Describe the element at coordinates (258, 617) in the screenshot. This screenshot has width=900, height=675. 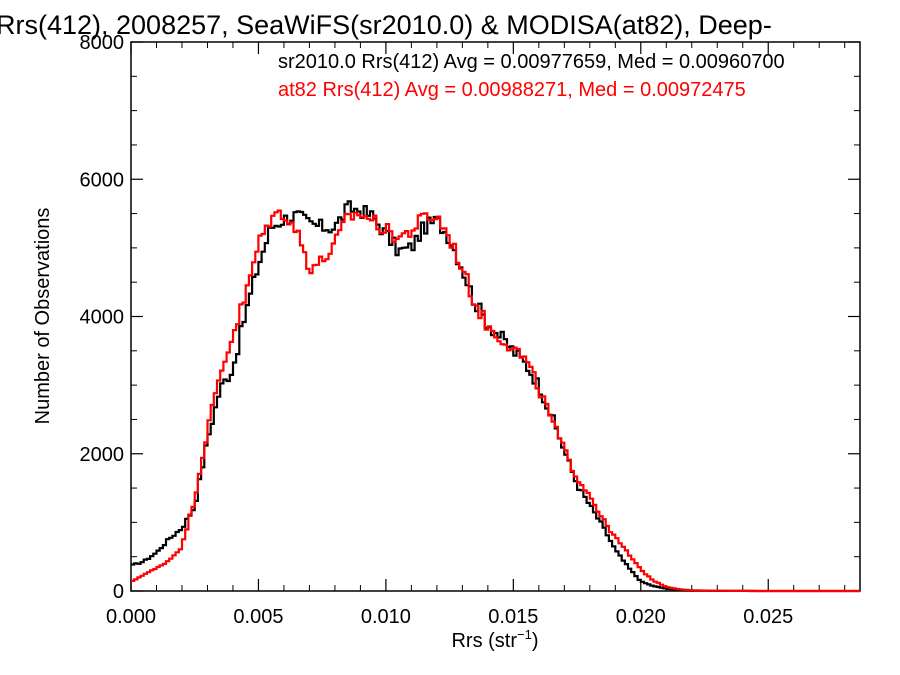
I see `x-tick-label: 0.005` at that location.